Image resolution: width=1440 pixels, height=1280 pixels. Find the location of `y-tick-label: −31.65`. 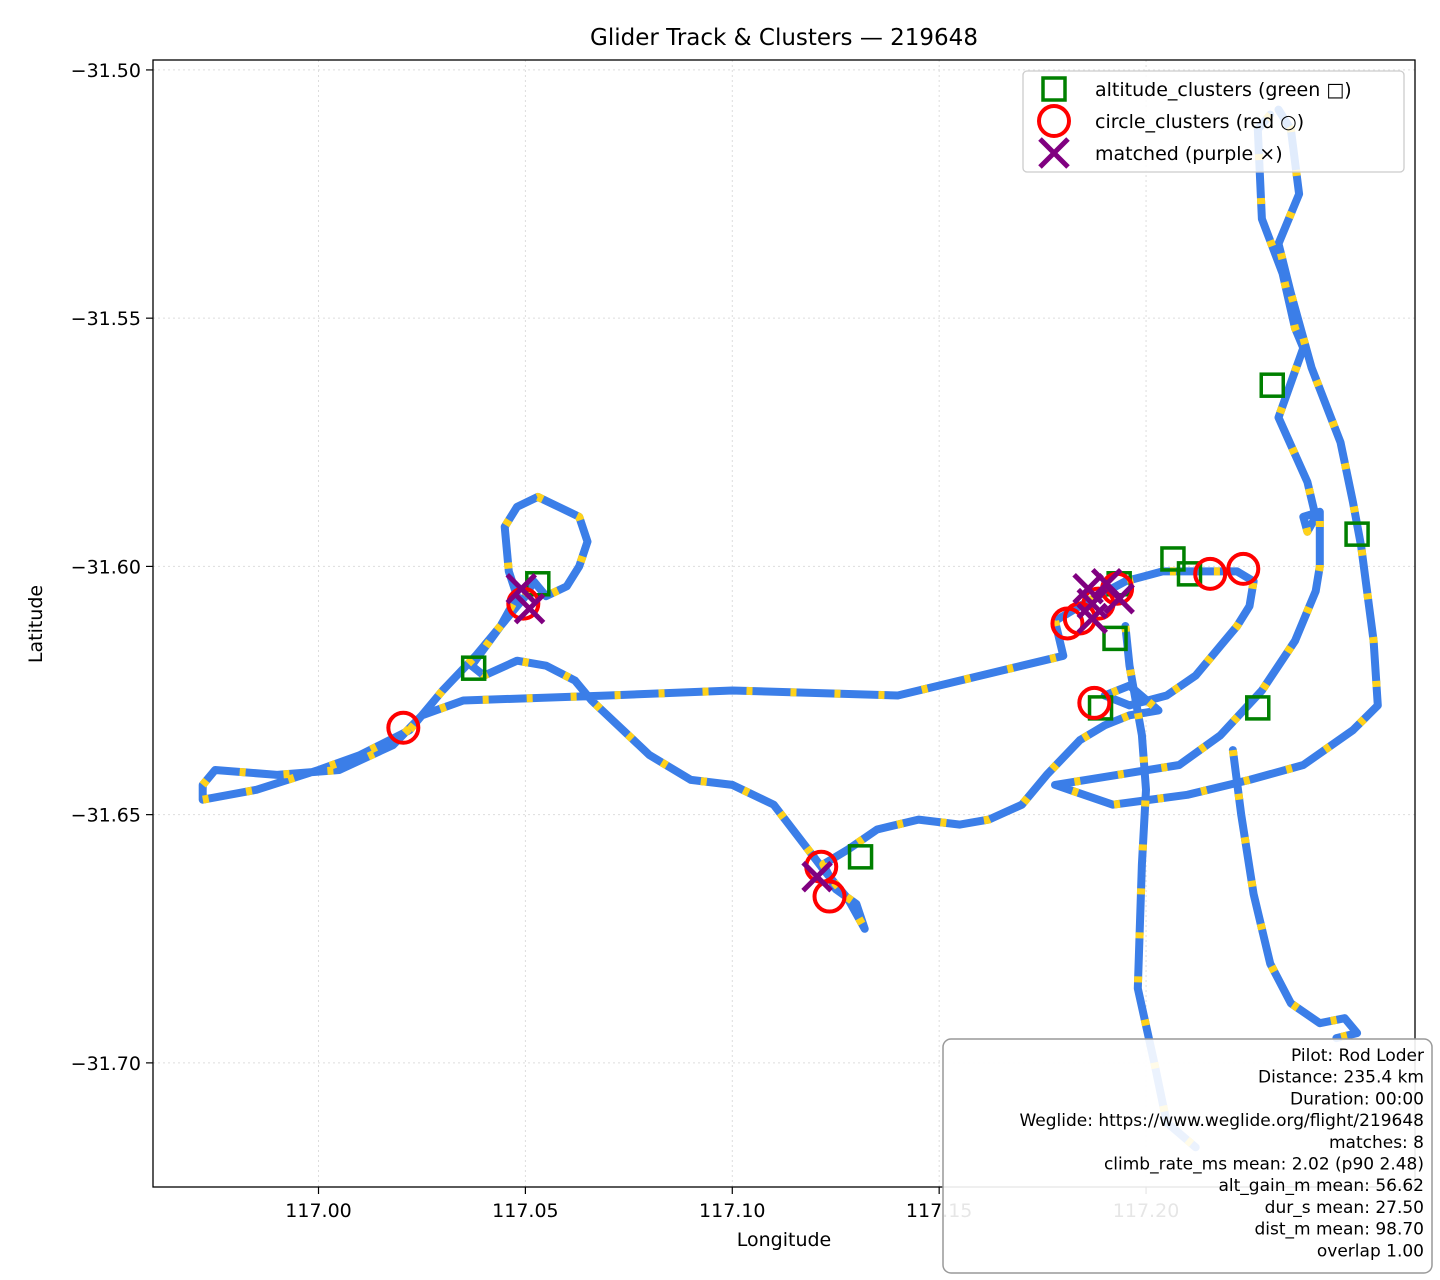

y-tick-label: −31.65 is located at coordinates (106, 816).